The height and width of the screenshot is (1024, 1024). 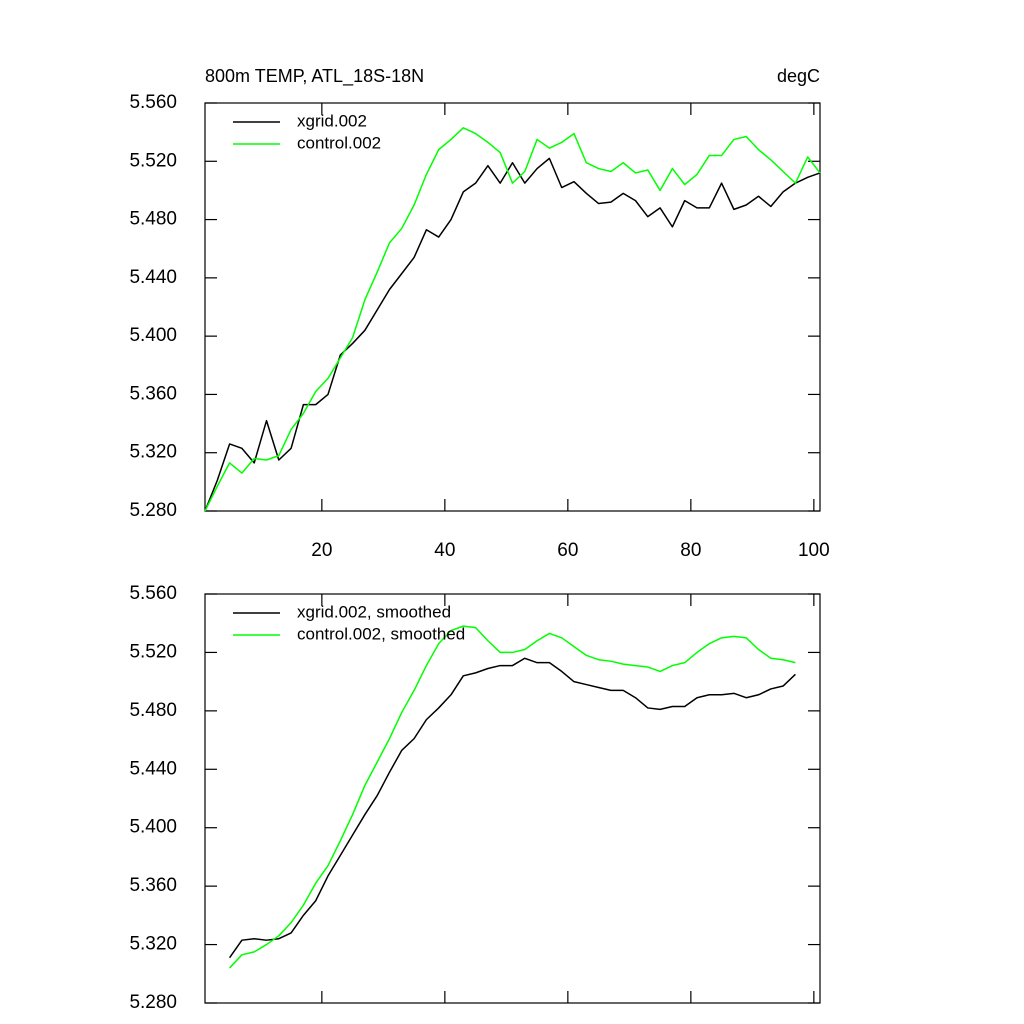 I want to click on legend-label: control.002, so click(x=339, y=142).